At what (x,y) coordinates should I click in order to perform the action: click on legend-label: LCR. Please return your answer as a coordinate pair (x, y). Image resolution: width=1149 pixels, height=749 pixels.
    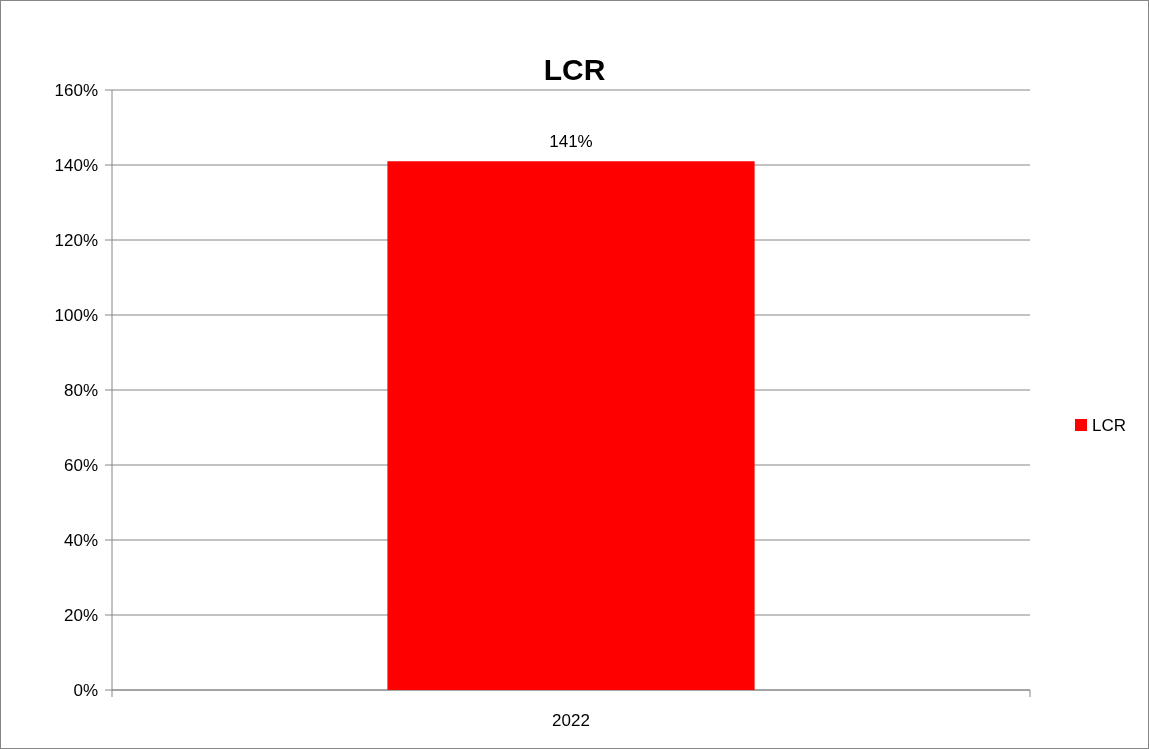
    Looking at the image, I should click on (1109, 425).